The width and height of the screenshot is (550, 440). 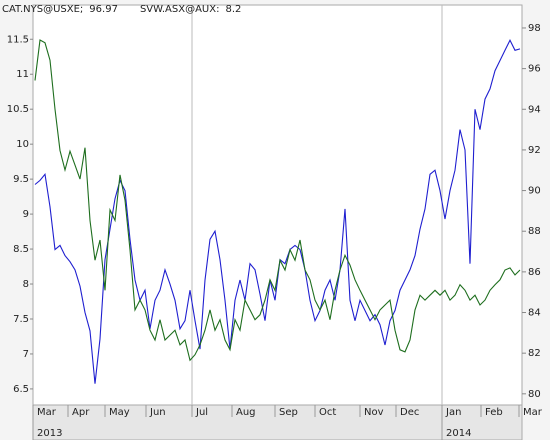 What do you see at coordinates (327, 412) in the screenshot?
I see `x-tick-label: Oct` at bounding box center [327, 412].